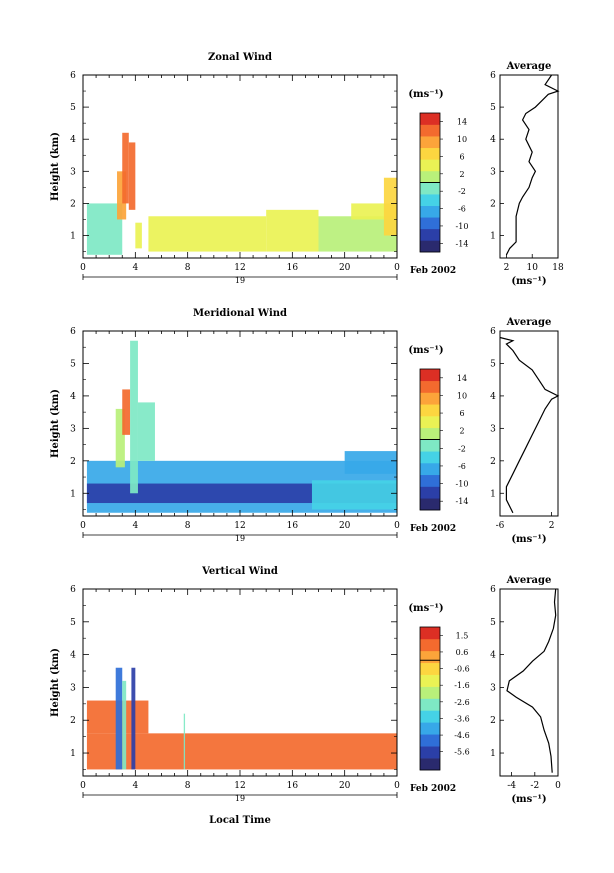 The image size is (614, 873). What do you see at coordinates (240, 820) in the screenshot?
I see `x-axis-label: Local Time` at bounding box center [240, 820].